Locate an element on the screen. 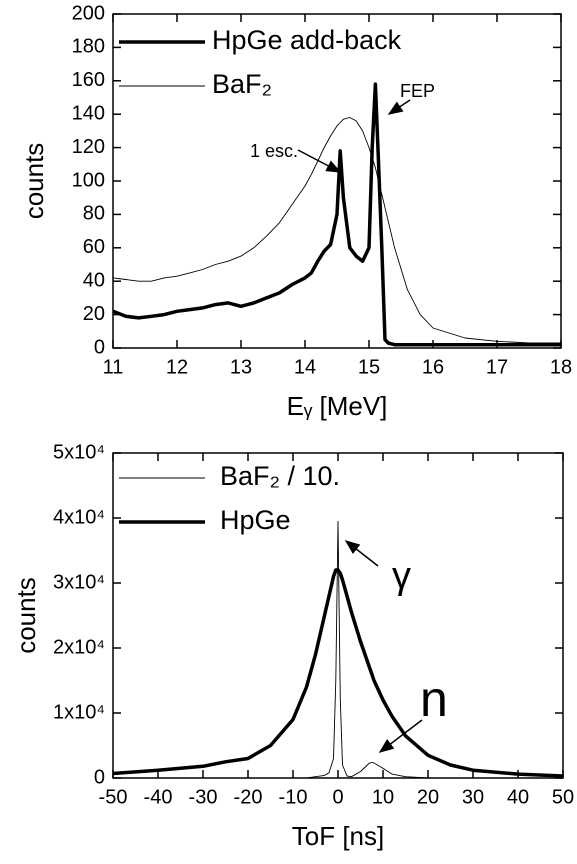 This screenshot has height=864, width=577. y-tick-label: 4x10⁴ is located at coordinates (79, 517).